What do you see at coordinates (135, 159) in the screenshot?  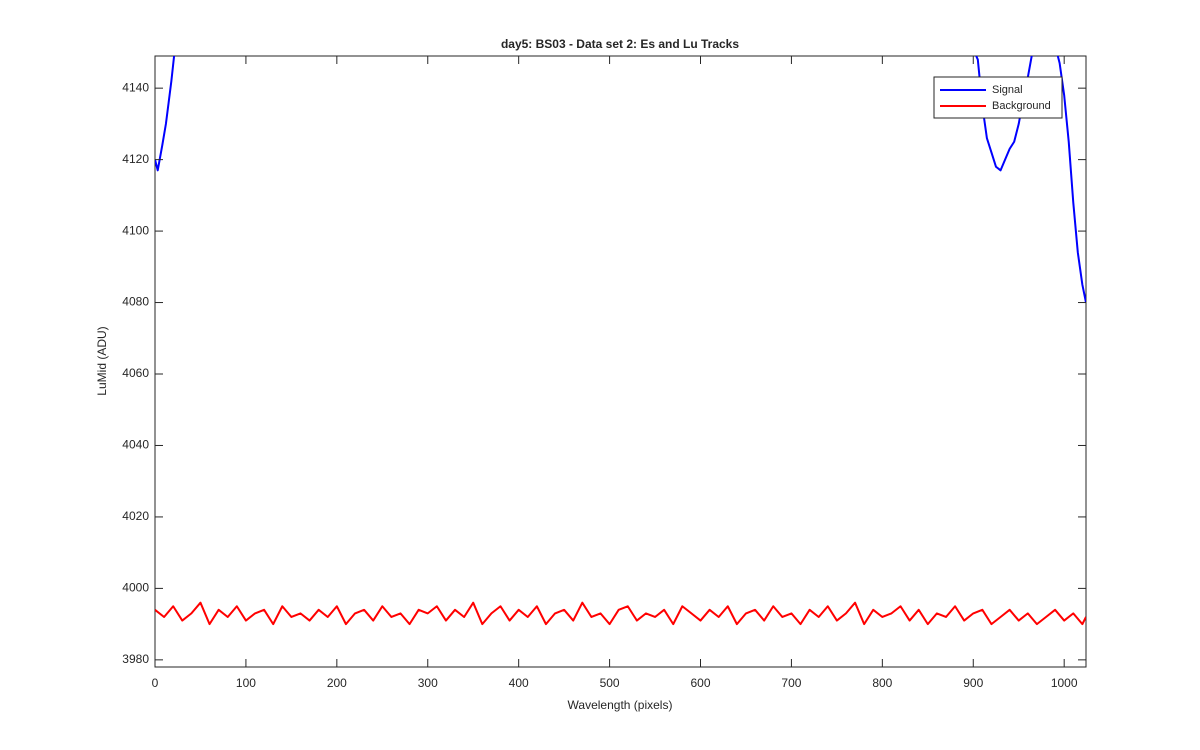 I see `y-tick-label: 4120` at bounding box center [135, 159].